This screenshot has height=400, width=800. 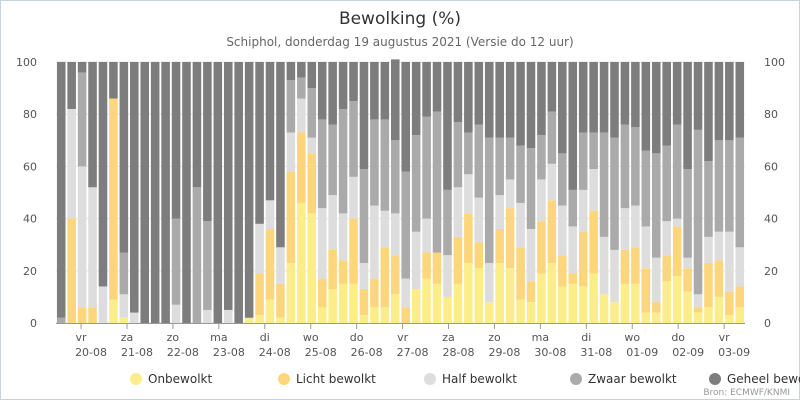 I want to click on y-tick-label: 100, so click(x=26, y=62).